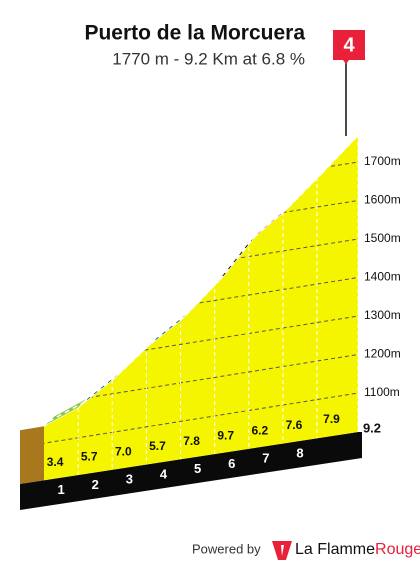  I want to click on category-label: 4, so click(349, 45).